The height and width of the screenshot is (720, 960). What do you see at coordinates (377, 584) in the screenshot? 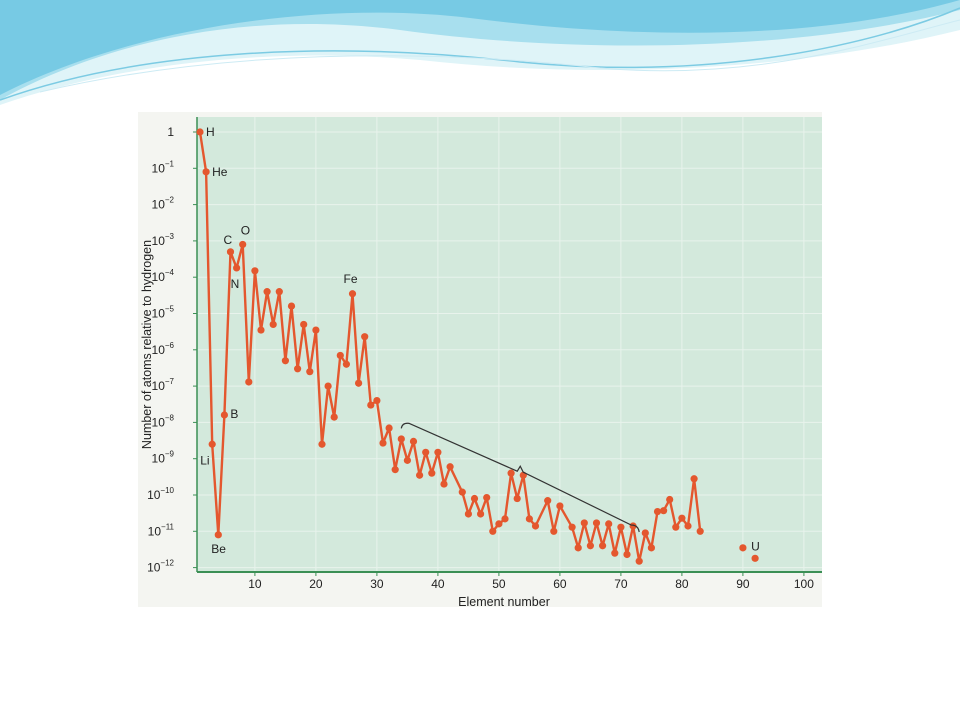
I see `x-tick-label: 30` at bounding box center [377, 584].